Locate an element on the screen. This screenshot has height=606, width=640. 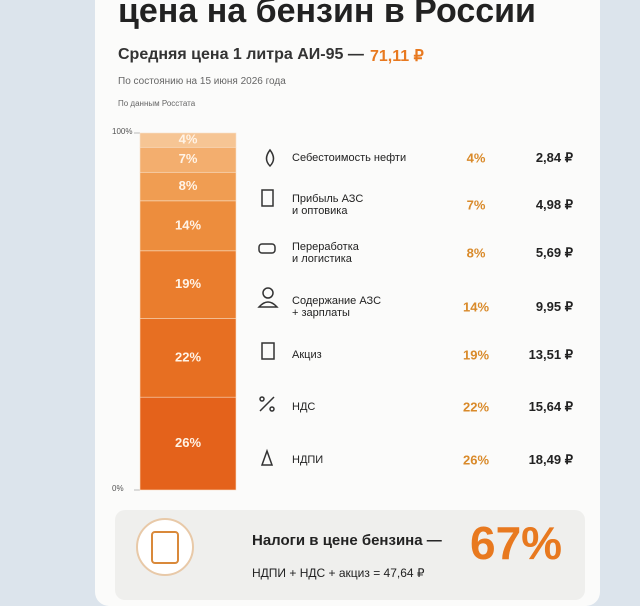
y-tick-label: 100% is located at coordinates (122, 131).